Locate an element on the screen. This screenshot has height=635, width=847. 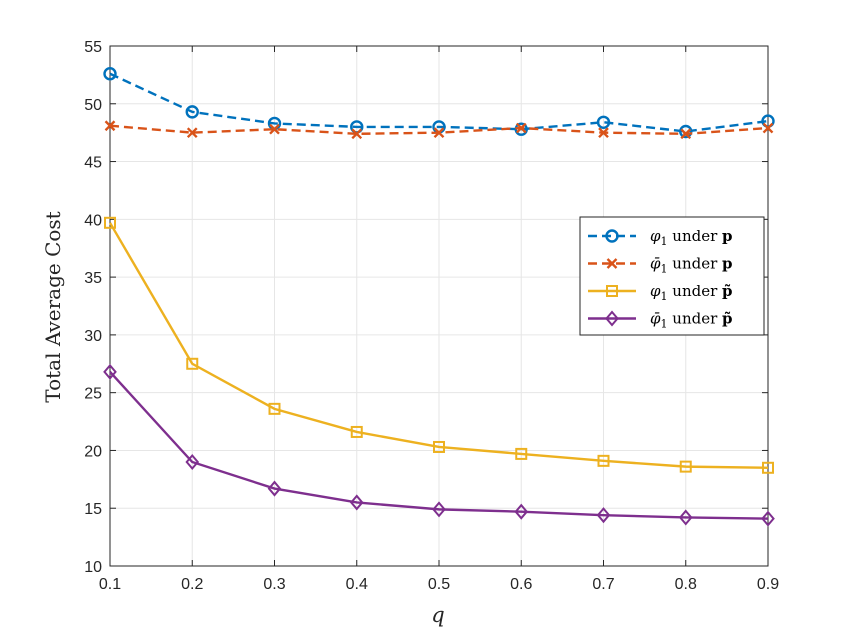
legend-label: φ1 under p is located at coordinates (691, 237).